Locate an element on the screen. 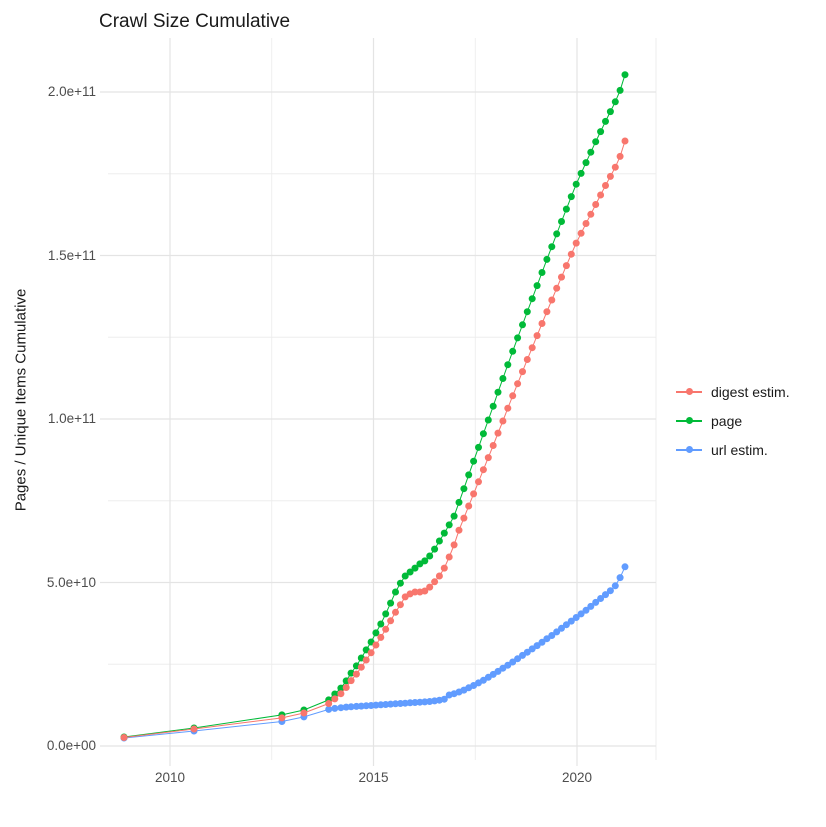 The image size is (826, 827). y-tick-label: 1.5e+11 is located at coordinates (71, 255).